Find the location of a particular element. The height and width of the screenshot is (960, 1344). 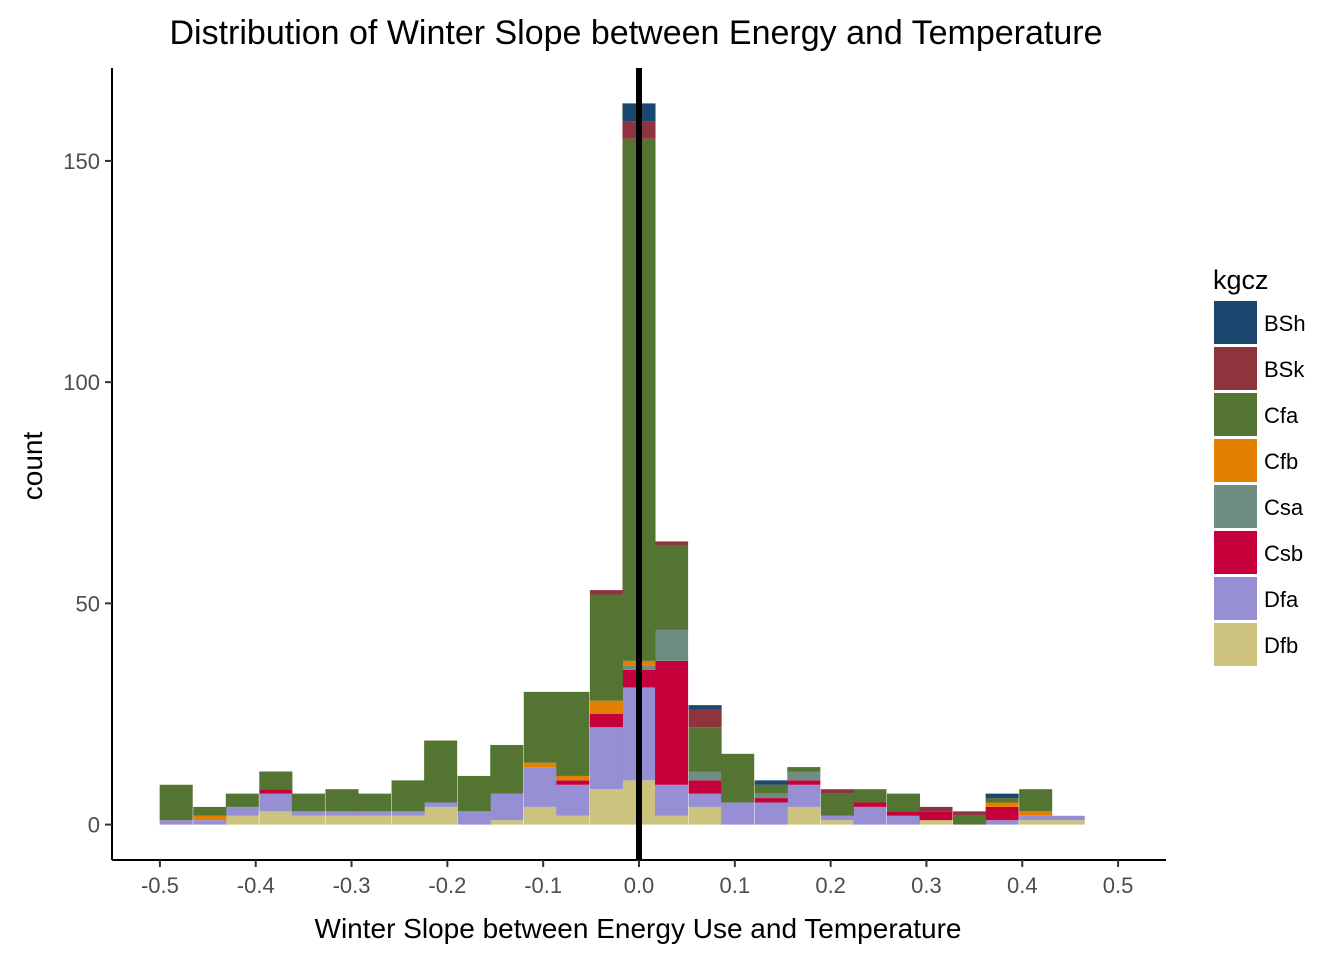

x-tick-label: 0.0 is located at coordinates (639, 885).